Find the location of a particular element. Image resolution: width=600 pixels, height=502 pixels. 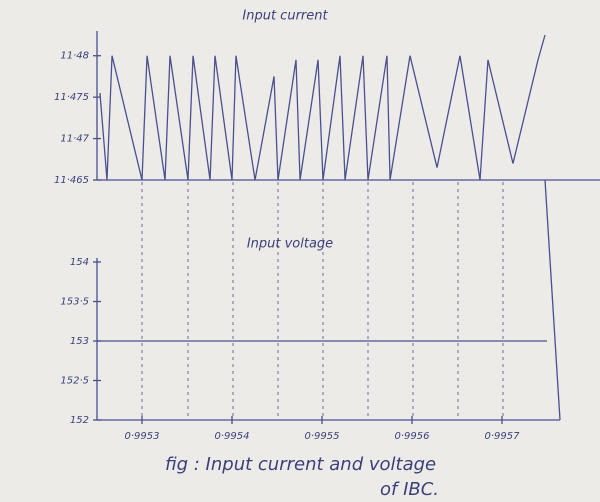

x-tick-label: 0·9957 is located at coordinates (503, 436).